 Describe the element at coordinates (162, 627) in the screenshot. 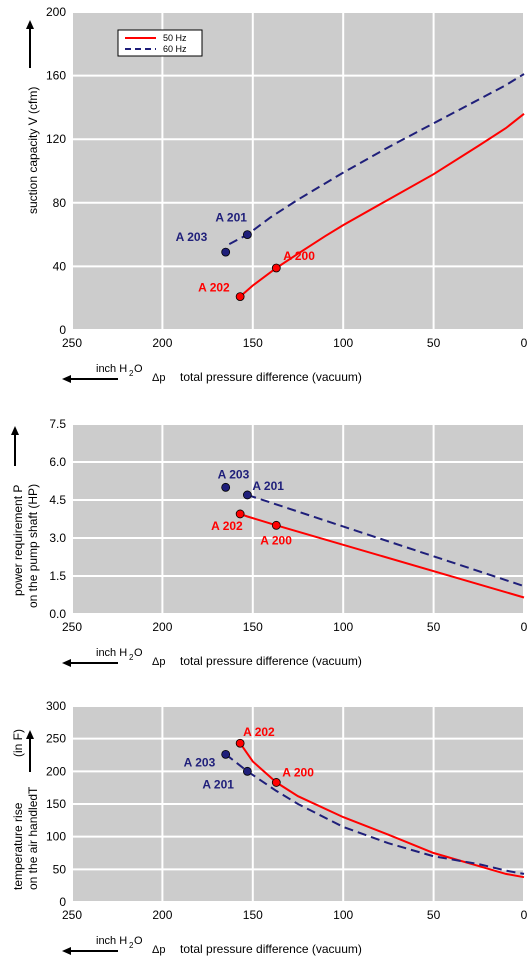

I see `chart-2-xtick-label: 200` at that location.